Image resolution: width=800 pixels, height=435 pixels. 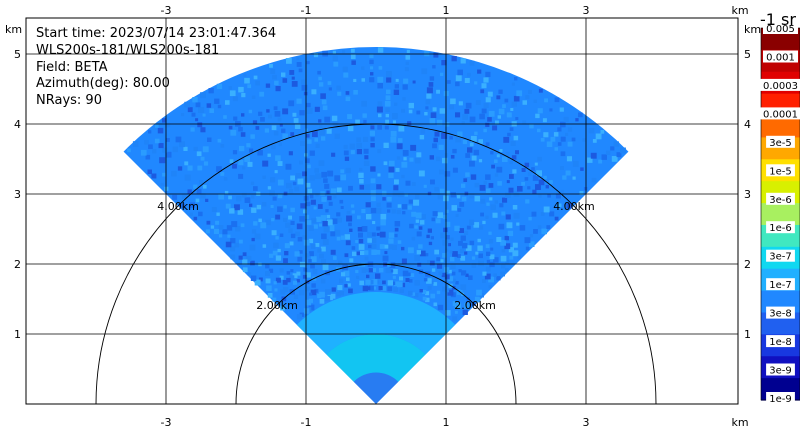 I want to click on y-tick-label-left: 2, so click(x=17, y=264).